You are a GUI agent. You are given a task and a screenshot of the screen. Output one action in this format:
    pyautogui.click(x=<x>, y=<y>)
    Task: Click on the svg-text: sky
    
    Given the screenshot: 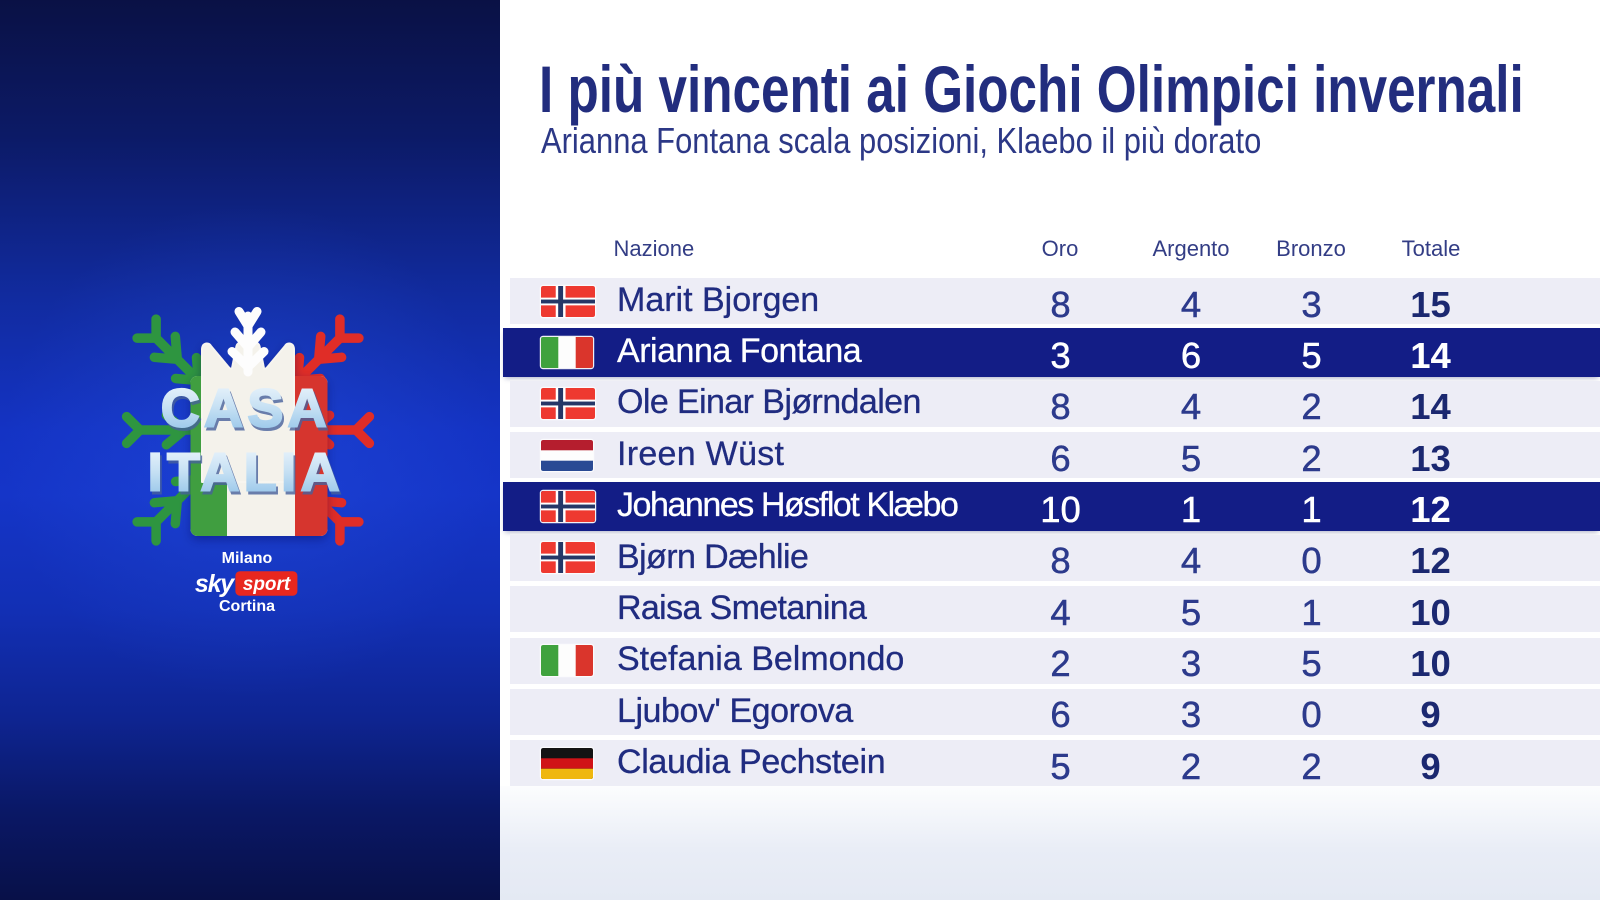 What is the action you would take?
    pyautogui.click(x=215, y=584)
    